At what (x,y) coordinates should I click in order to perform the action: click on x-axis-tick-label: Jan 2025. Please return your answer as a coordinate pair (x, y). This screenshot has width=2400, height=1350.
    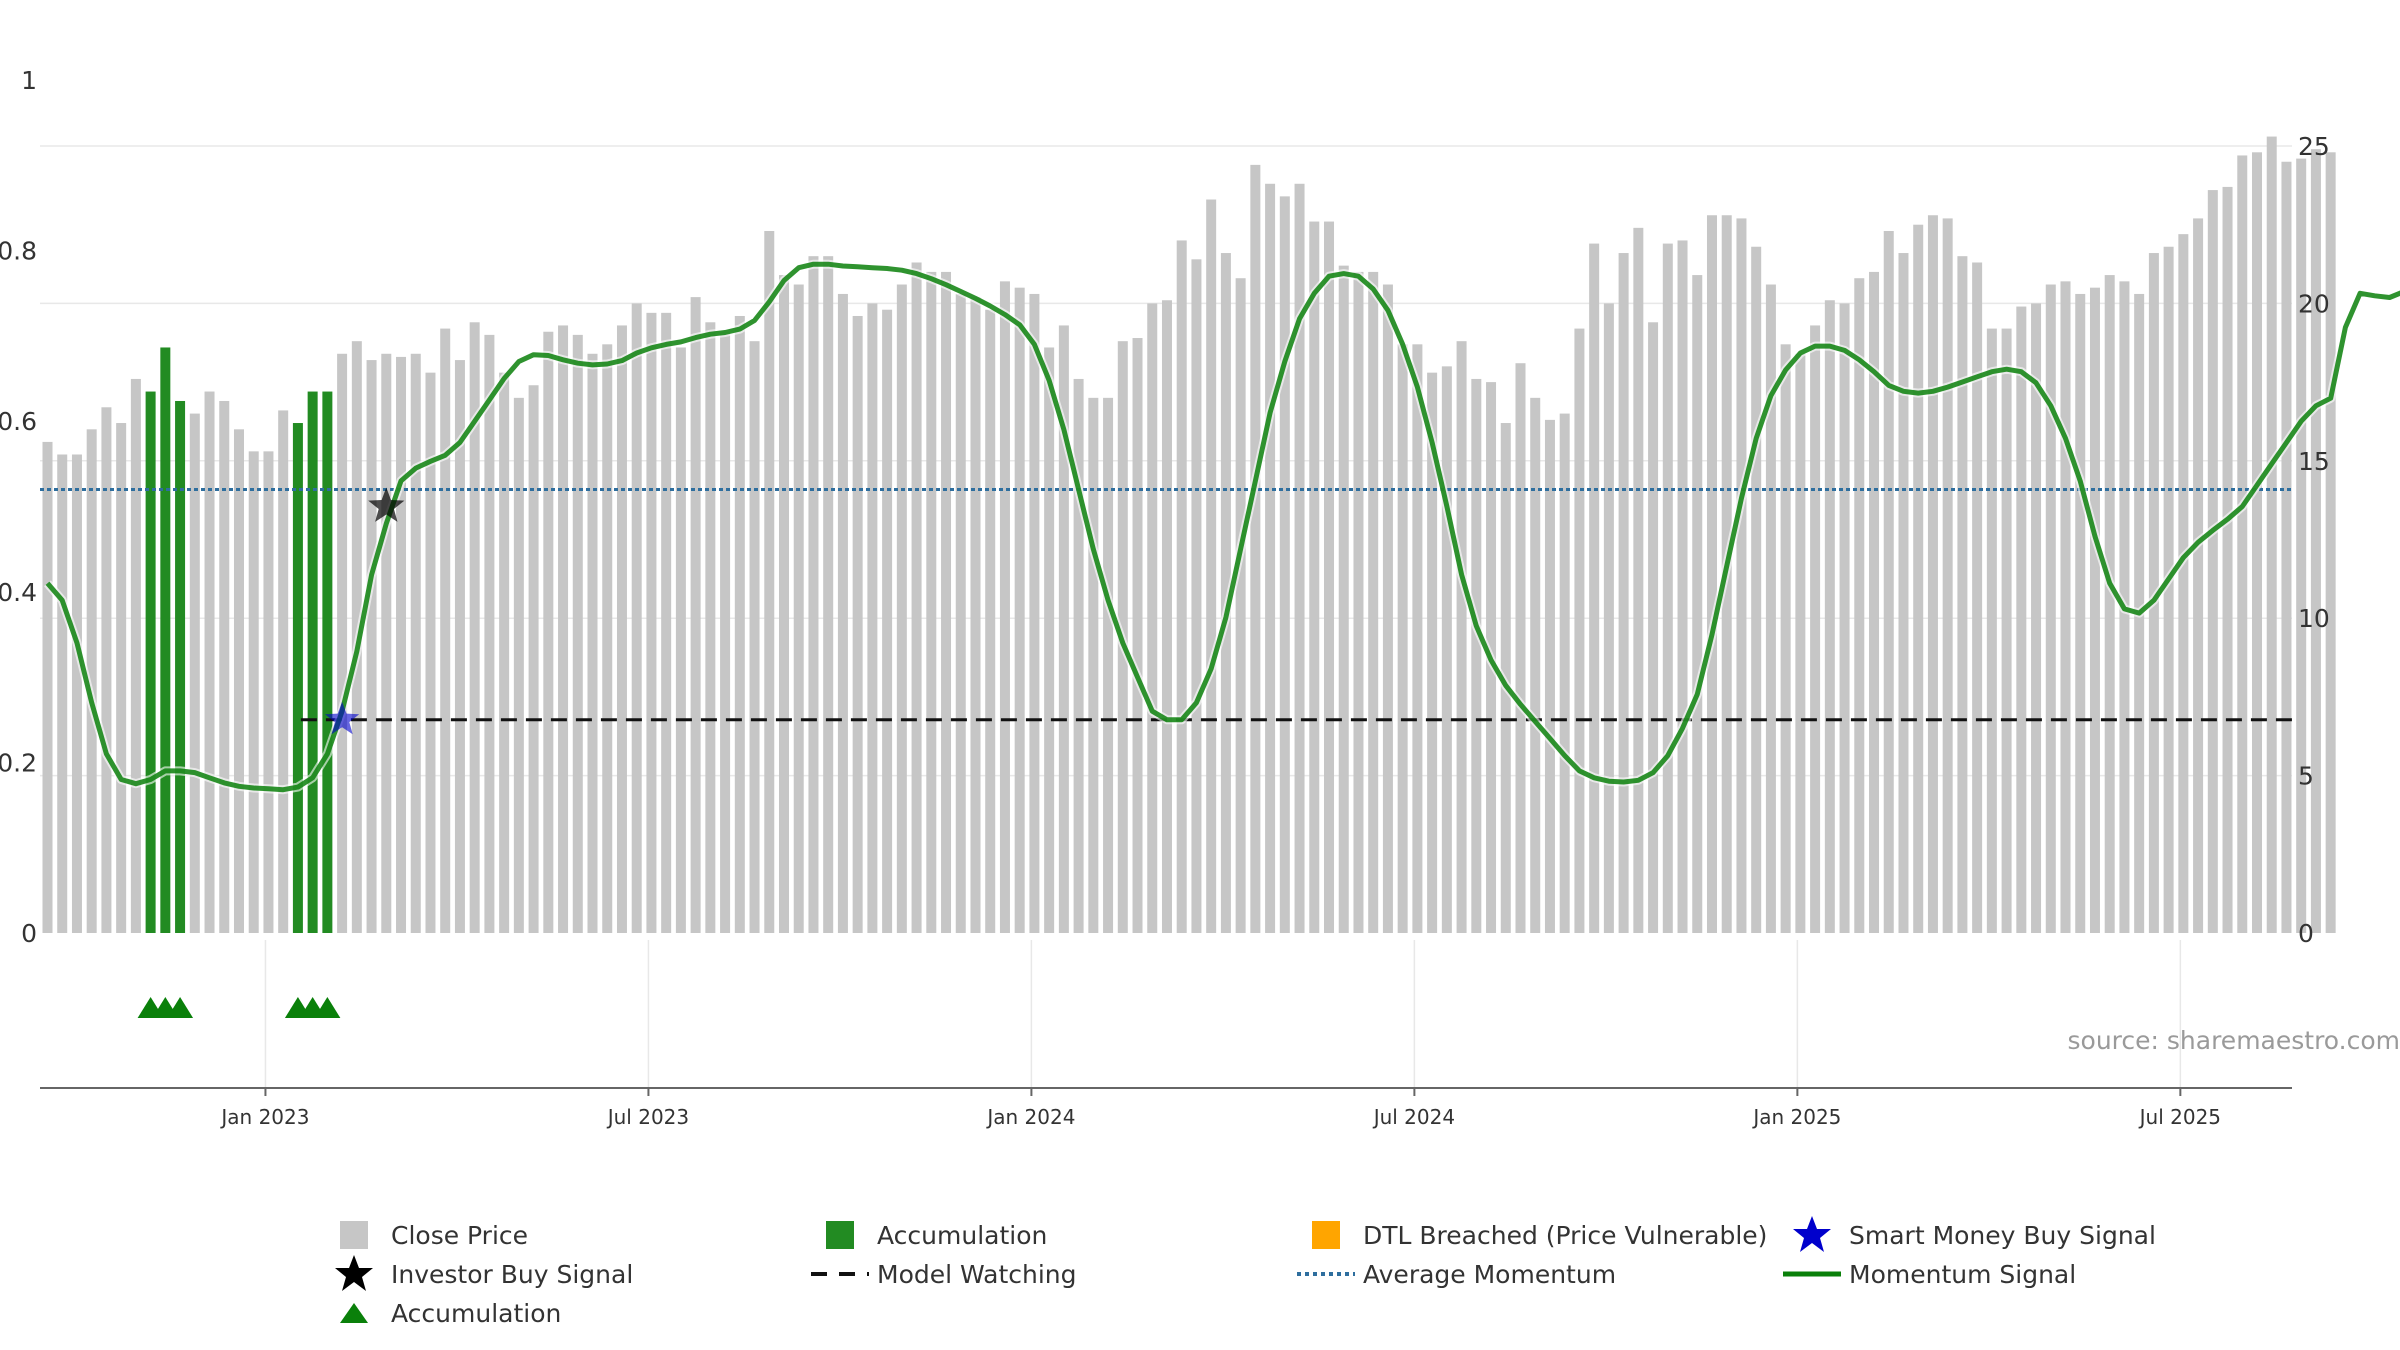
    Looking at the image, I should click on (1796, 1117).